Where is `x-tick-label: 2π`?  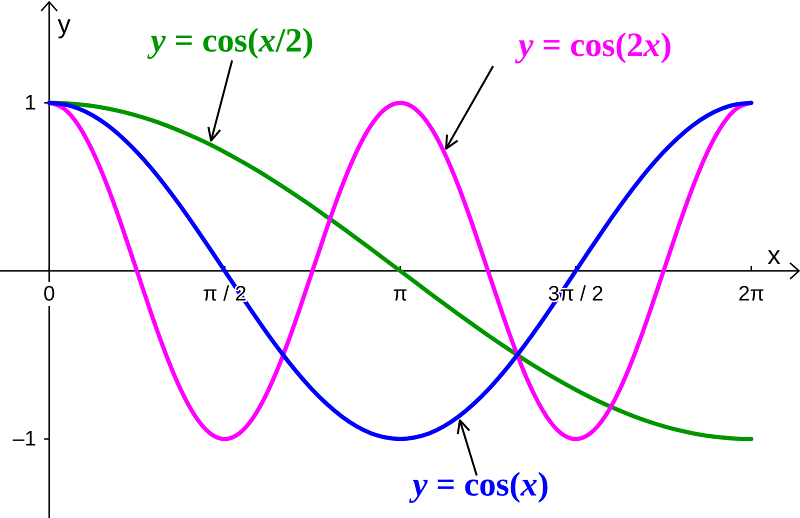
x-tick-label: 2π is located at coordinates (751, 294).